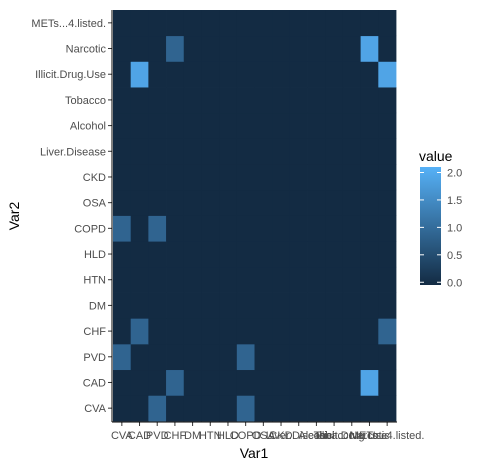  What do you see at coordinates (454, 201) in the screenshot?
I see `legend-tick-label: 1.5` at bounding box center [454, 201].